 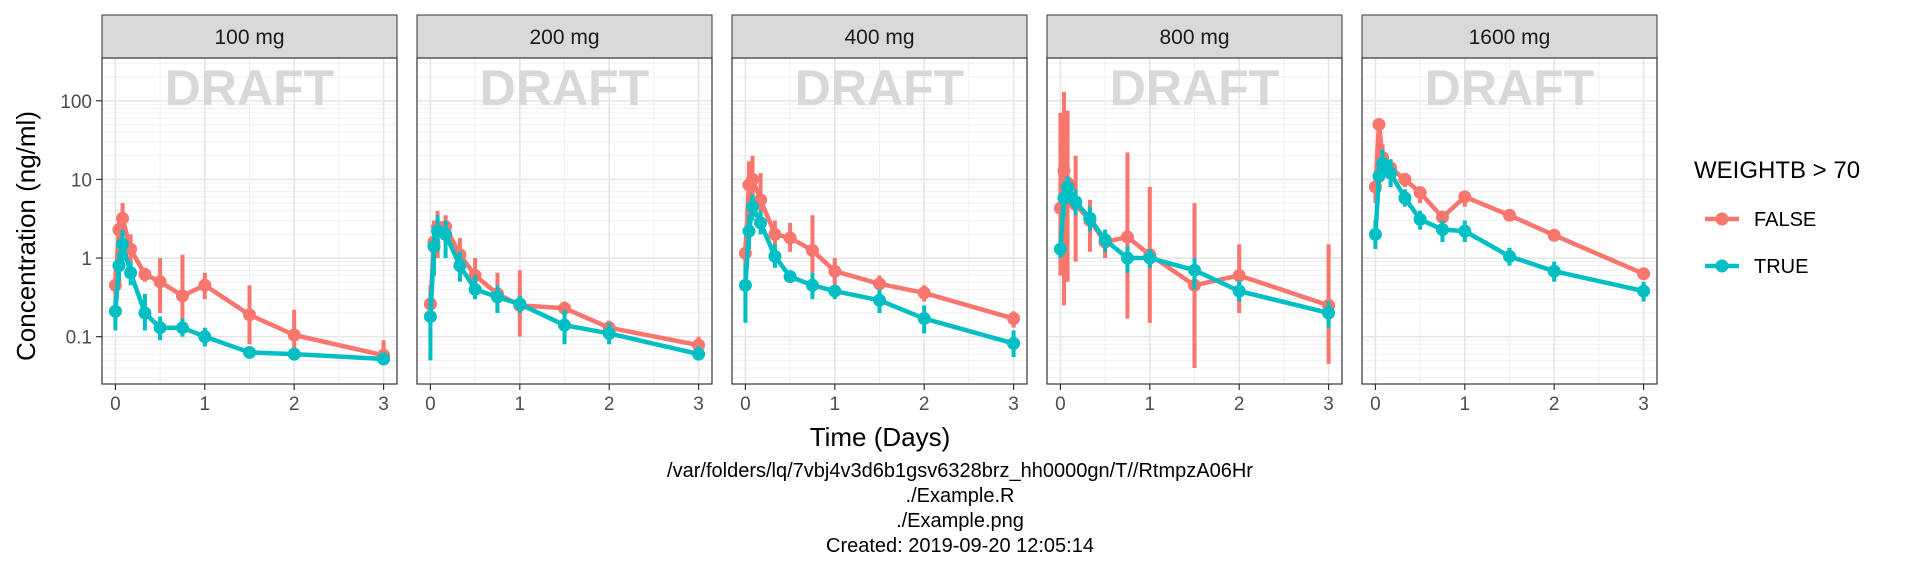 What do you see at coordinates (1722, 266) in the screenshot?
I see `legend-key-point` at bounding box center [1722, 266].